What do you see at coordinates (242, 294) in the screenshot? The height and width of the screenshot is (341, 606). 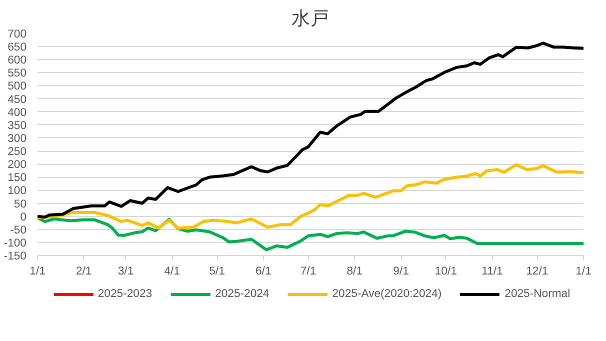 I see `legend-label: 2025-2024` at bounding box center [242, 294].